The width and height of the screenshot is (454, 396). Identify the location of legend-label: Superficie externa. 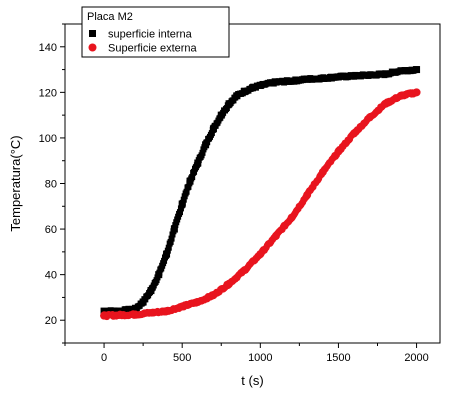
(153, 49).